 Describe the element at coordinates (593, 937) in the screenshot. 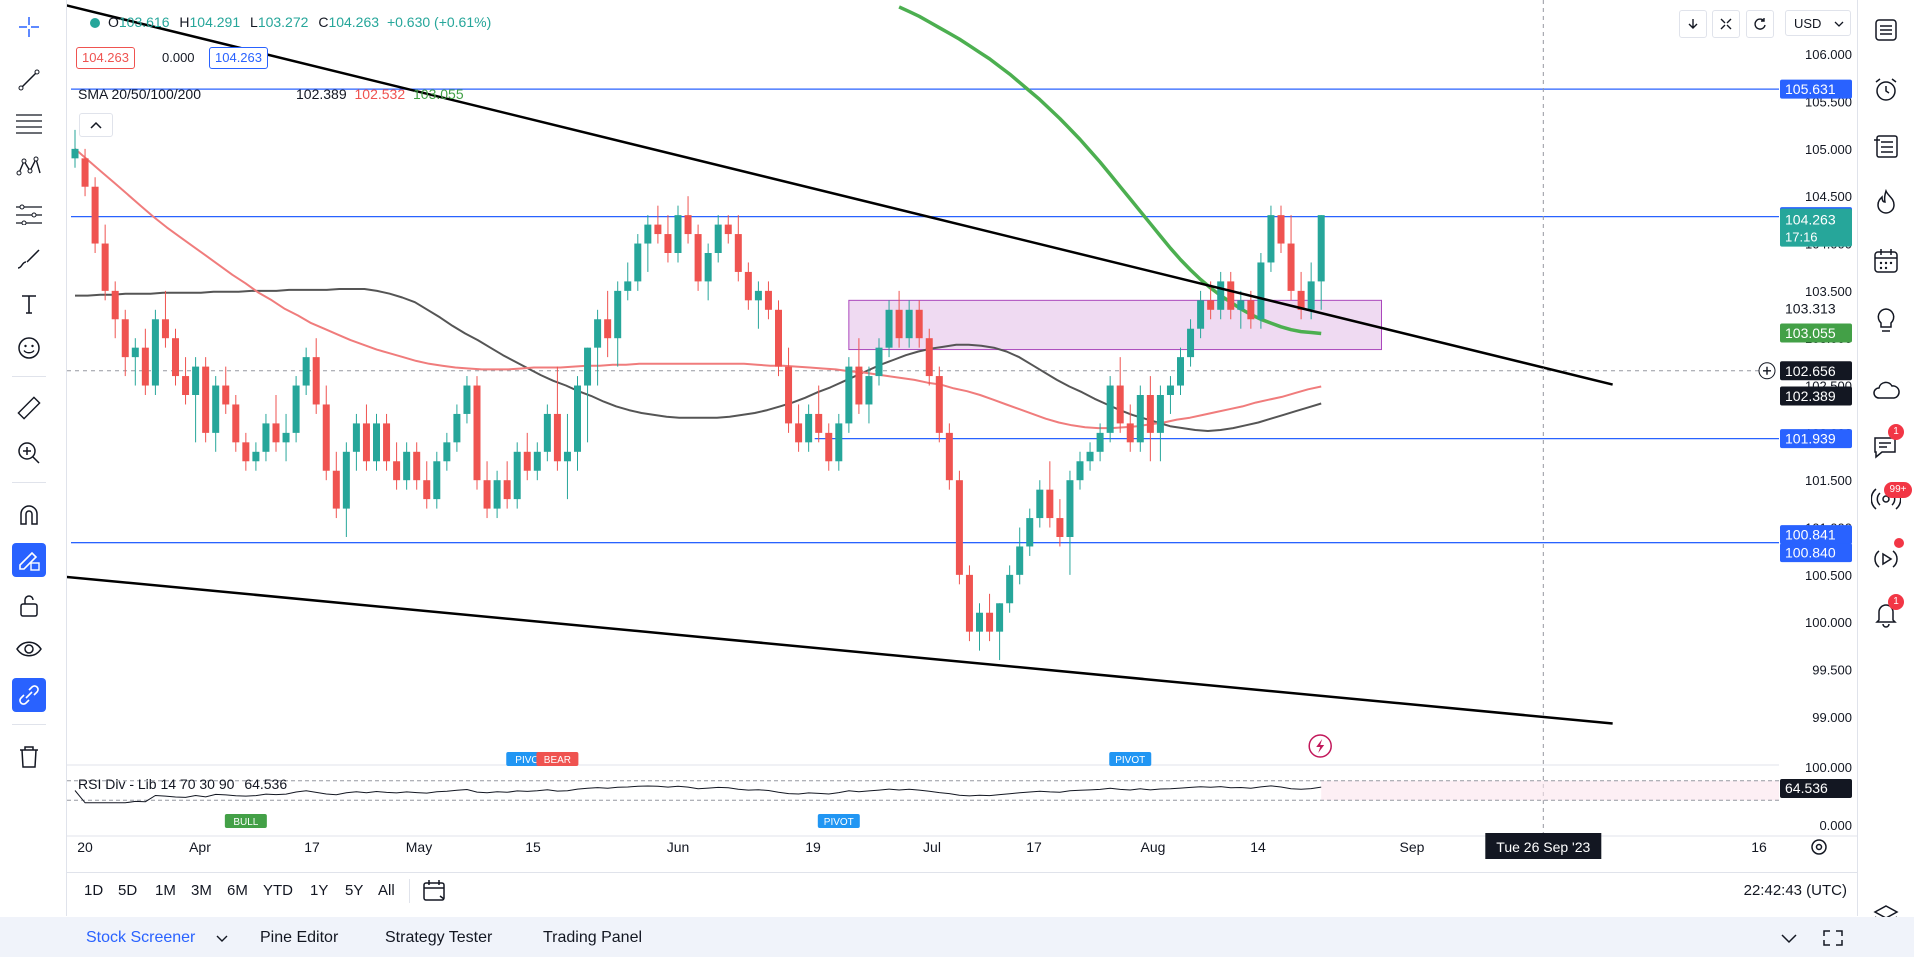

I see `tab-trading-panel: Trading Panel` at that location.